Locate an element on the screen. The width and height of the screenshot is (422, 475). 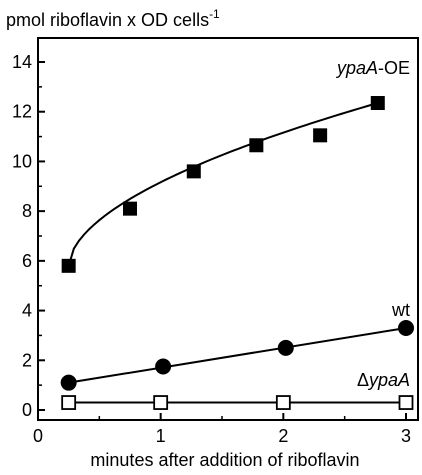
y-tick-label: 12 is located at coordinates (22, 112).